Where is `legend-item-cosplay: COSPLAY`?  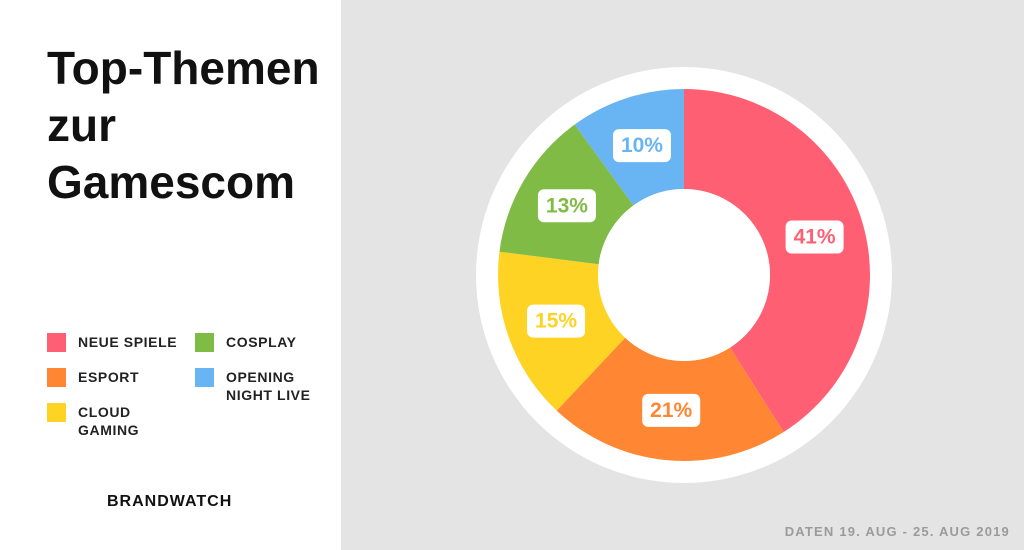
legend-item-cosplay: COSPLAY is located at coordinates (246, 342).